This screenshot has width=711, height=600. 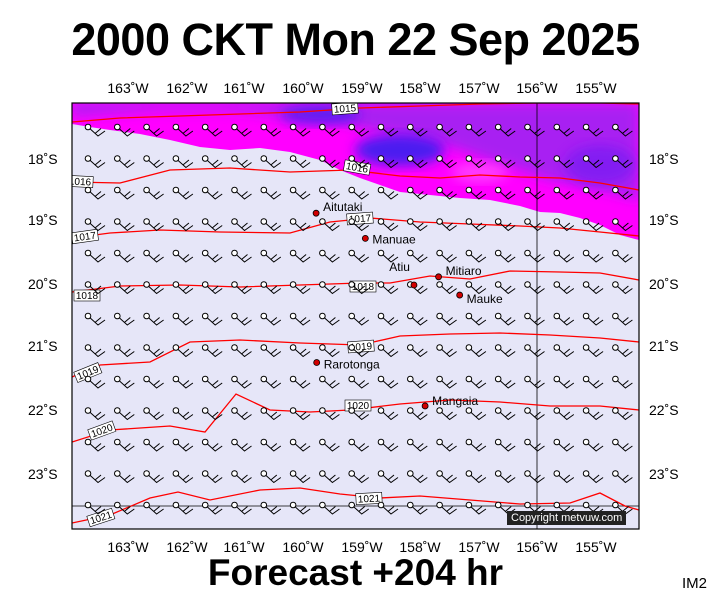 I want to click on lat-tick-left: 20˚S, so click(x=43, y=284).